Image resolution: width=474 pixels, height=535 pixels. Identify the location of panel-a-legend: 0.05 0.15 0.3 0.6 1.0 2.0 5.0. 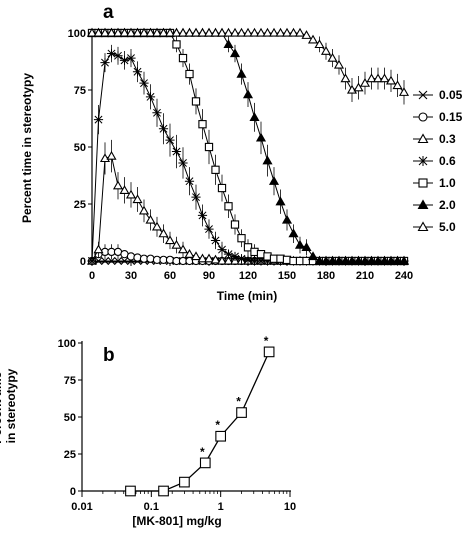
(438, 161).